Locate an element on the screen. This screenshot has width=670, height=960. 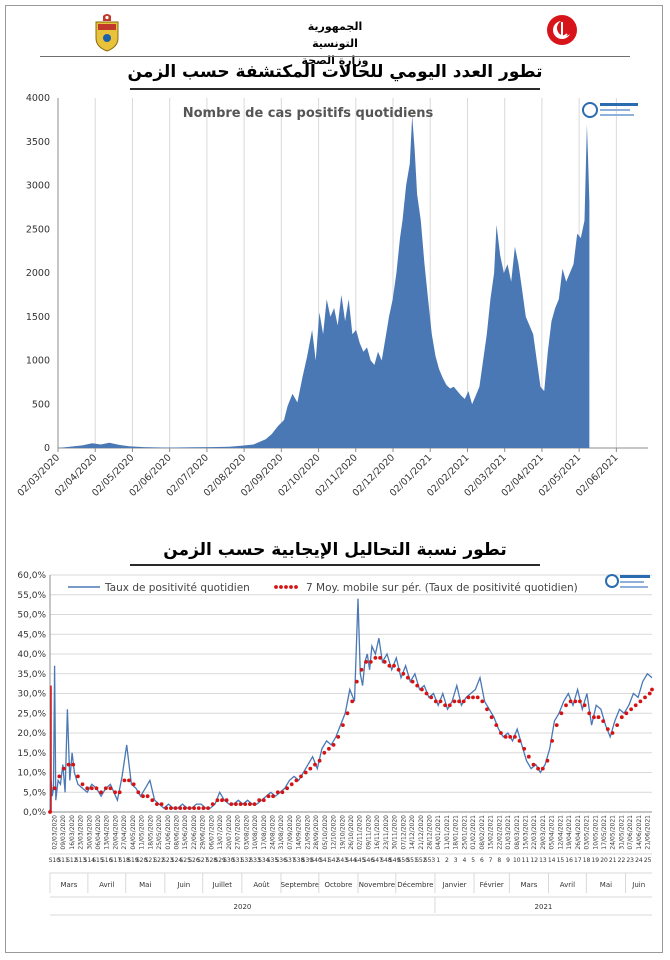
x-date-label: 03/05/2021 is located at coordinates (587, 832).